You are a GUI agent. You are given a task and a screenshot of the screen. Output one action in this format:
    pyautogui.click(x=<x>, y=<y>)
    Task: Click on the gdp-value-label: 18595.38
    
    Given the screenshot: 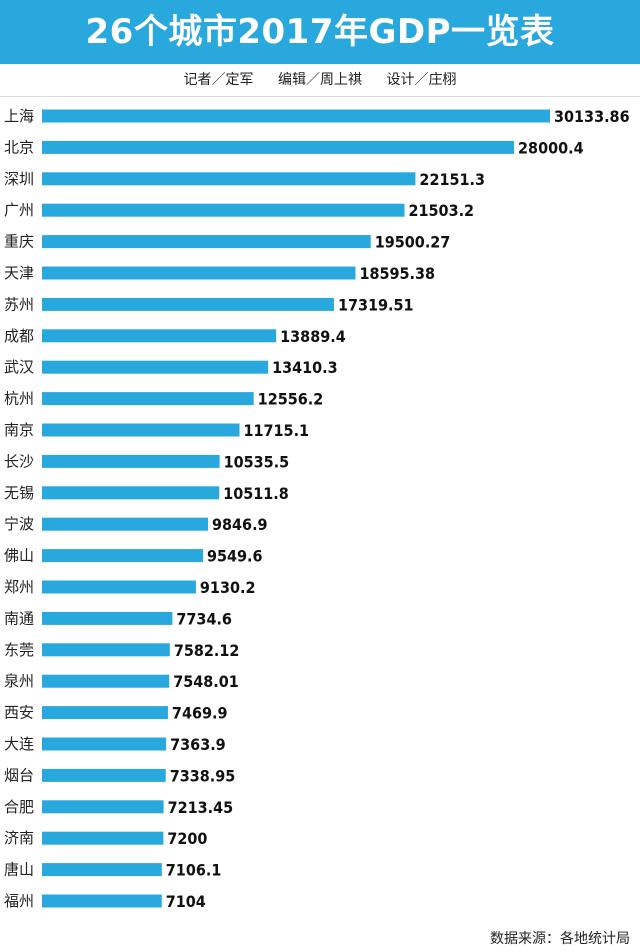 What is the action you would take?
    pyautogui.click(x=397, y=273)
    